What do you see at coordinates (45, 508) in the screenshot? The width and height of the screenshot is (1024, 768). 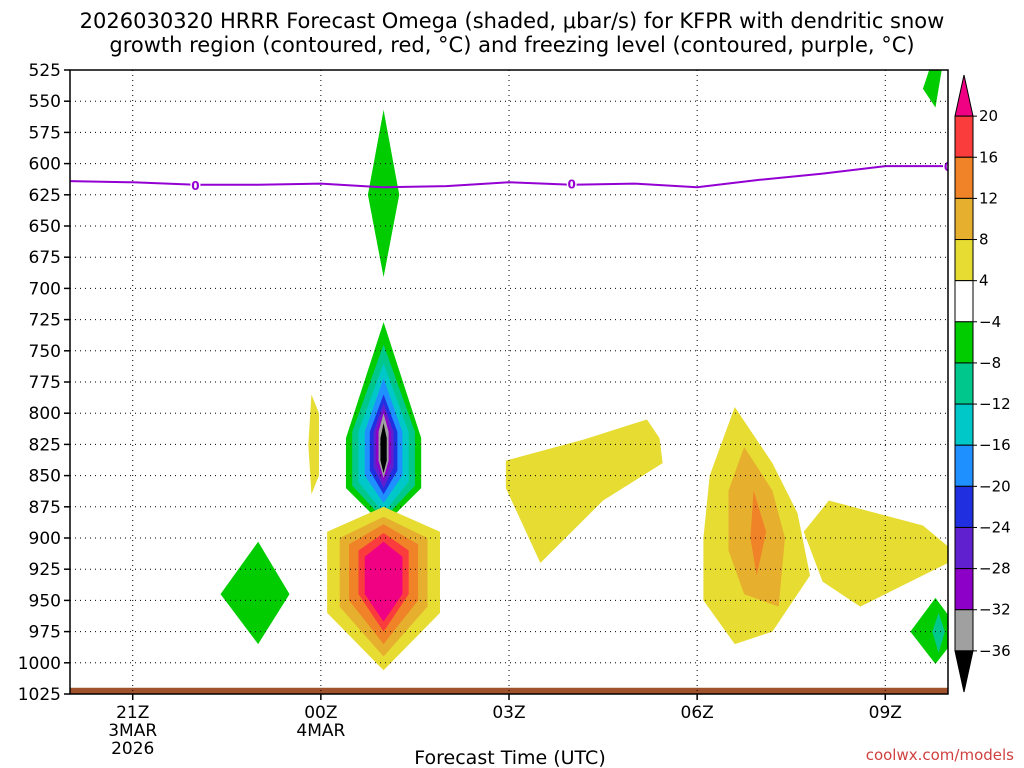 I see `y-tick-label-875: 875` at bounding box center [45, 508].